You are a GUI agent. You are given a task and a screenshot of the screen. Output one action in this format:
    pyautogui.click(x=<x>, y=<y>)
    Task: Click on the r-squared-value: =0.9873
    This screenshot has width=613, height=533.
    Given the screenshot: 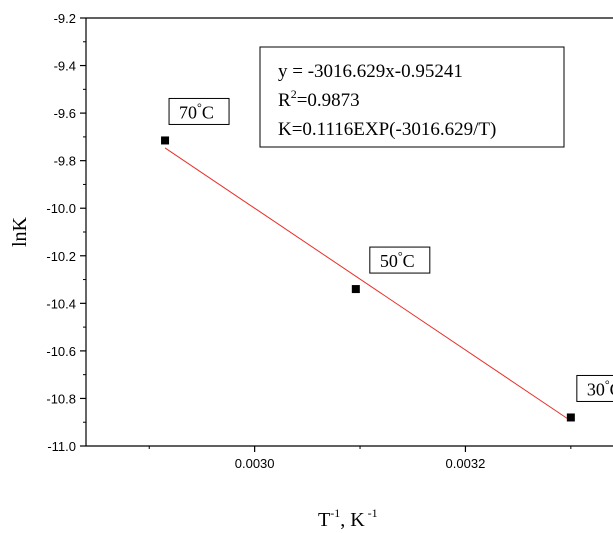 What is the action you would take?
    pyautogui.click(x=328, y=100)
    